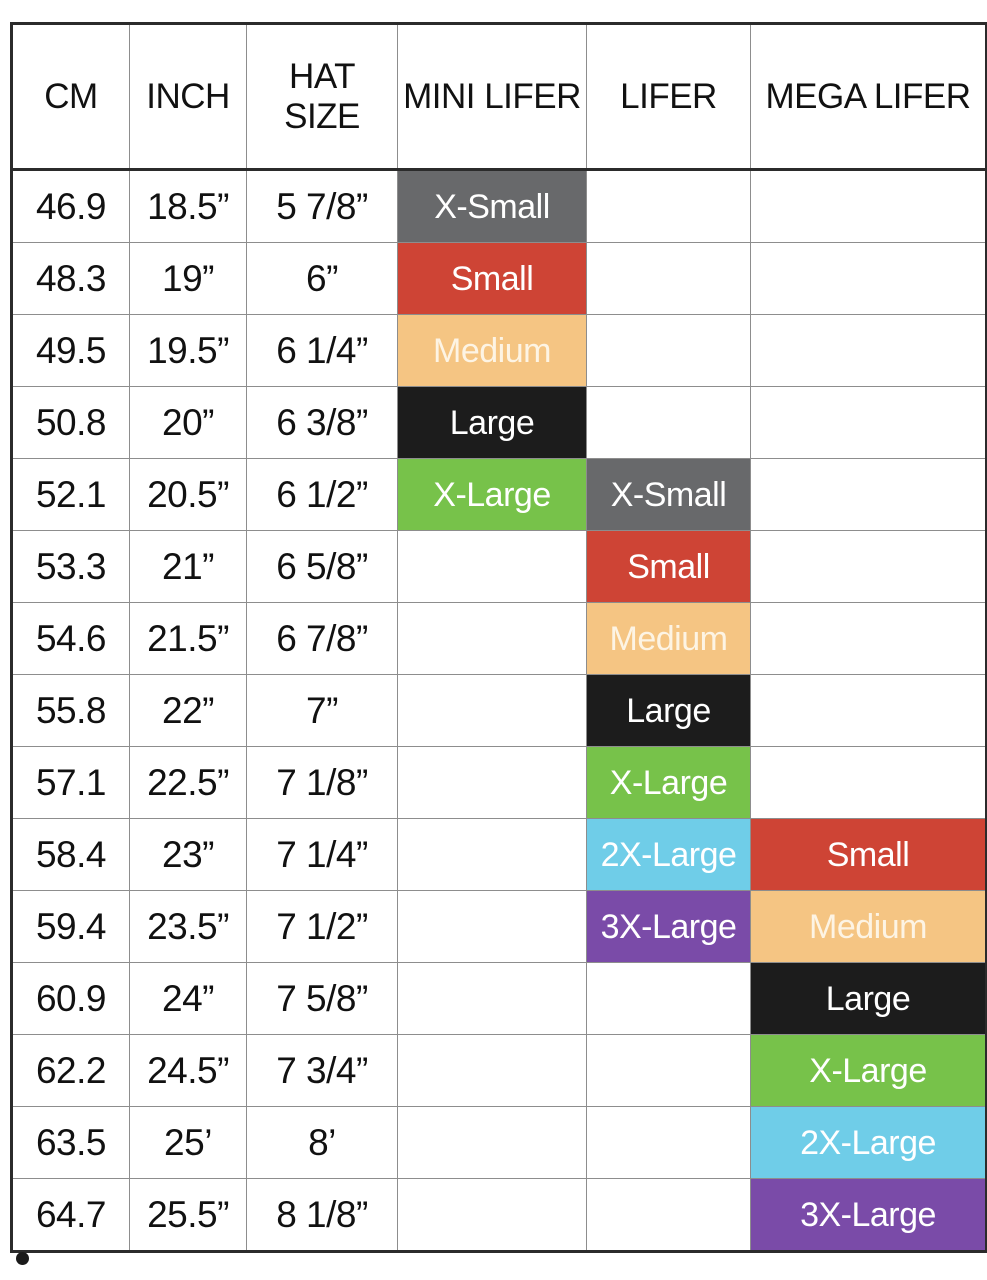 The image size is (987, 1280). Describe the element at coordinates (322, 566) in the screenshot. I see `cell-hat-size: 6 5/8”` at that location.